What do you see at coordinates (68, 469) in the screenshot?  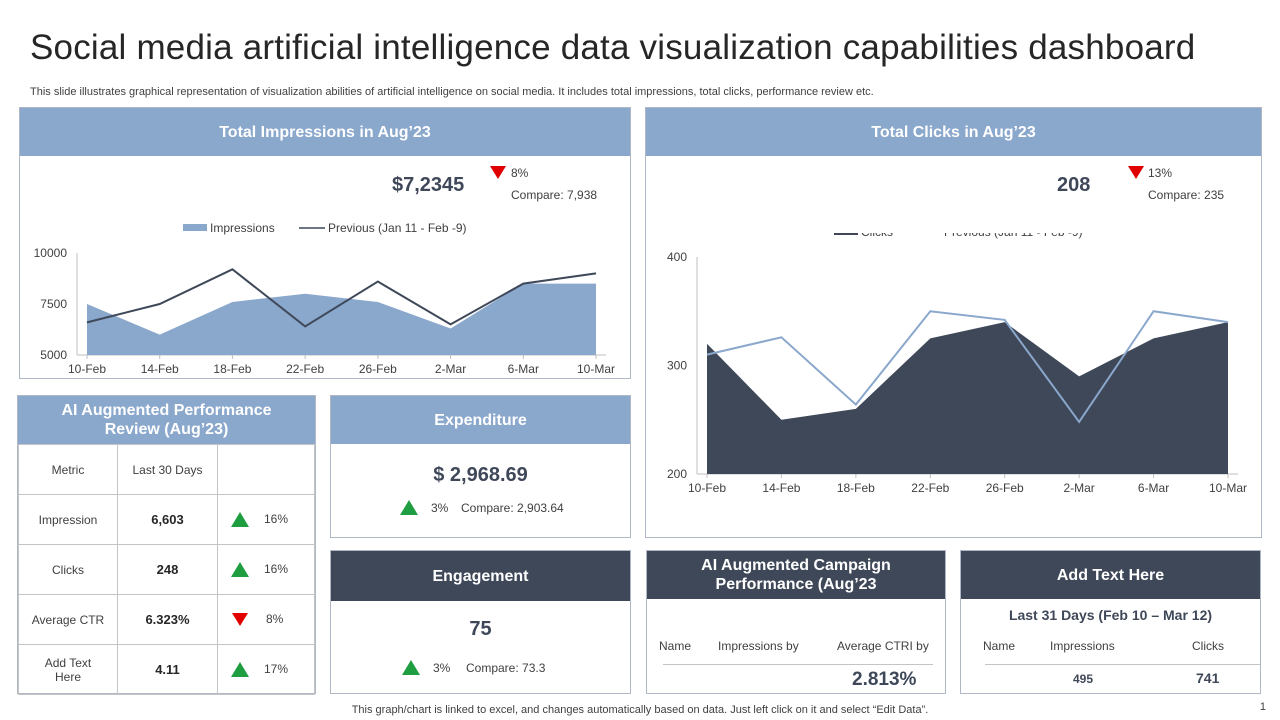 I see `column-header: Metric` at bounding box center [68, 469].